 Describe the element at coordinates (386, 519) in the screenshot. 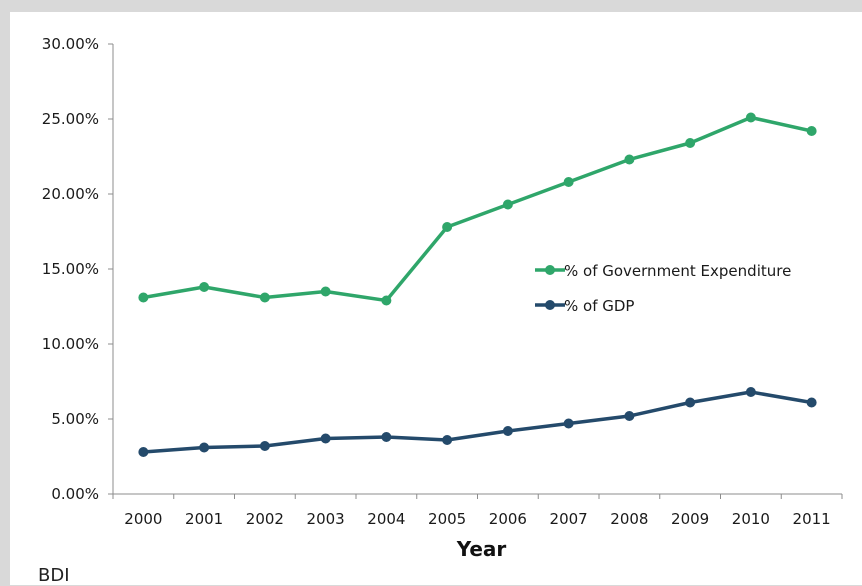

I see `x-tick-label: 2004` at that location.